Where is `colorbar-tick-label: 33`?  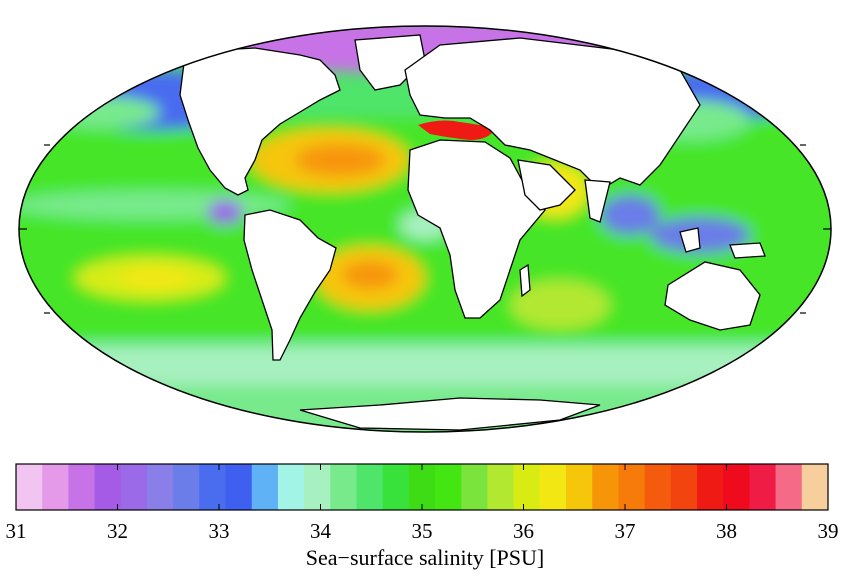 colorbar-tick-label: 33 is located at coordinates (219, 531).